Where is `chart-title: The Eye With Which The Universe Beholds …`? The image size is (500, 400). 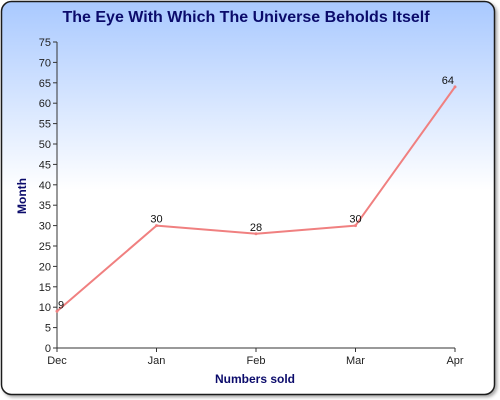 chart-title: The Eye With Which The Universe Beholds … is located at coordinates (246, 17).